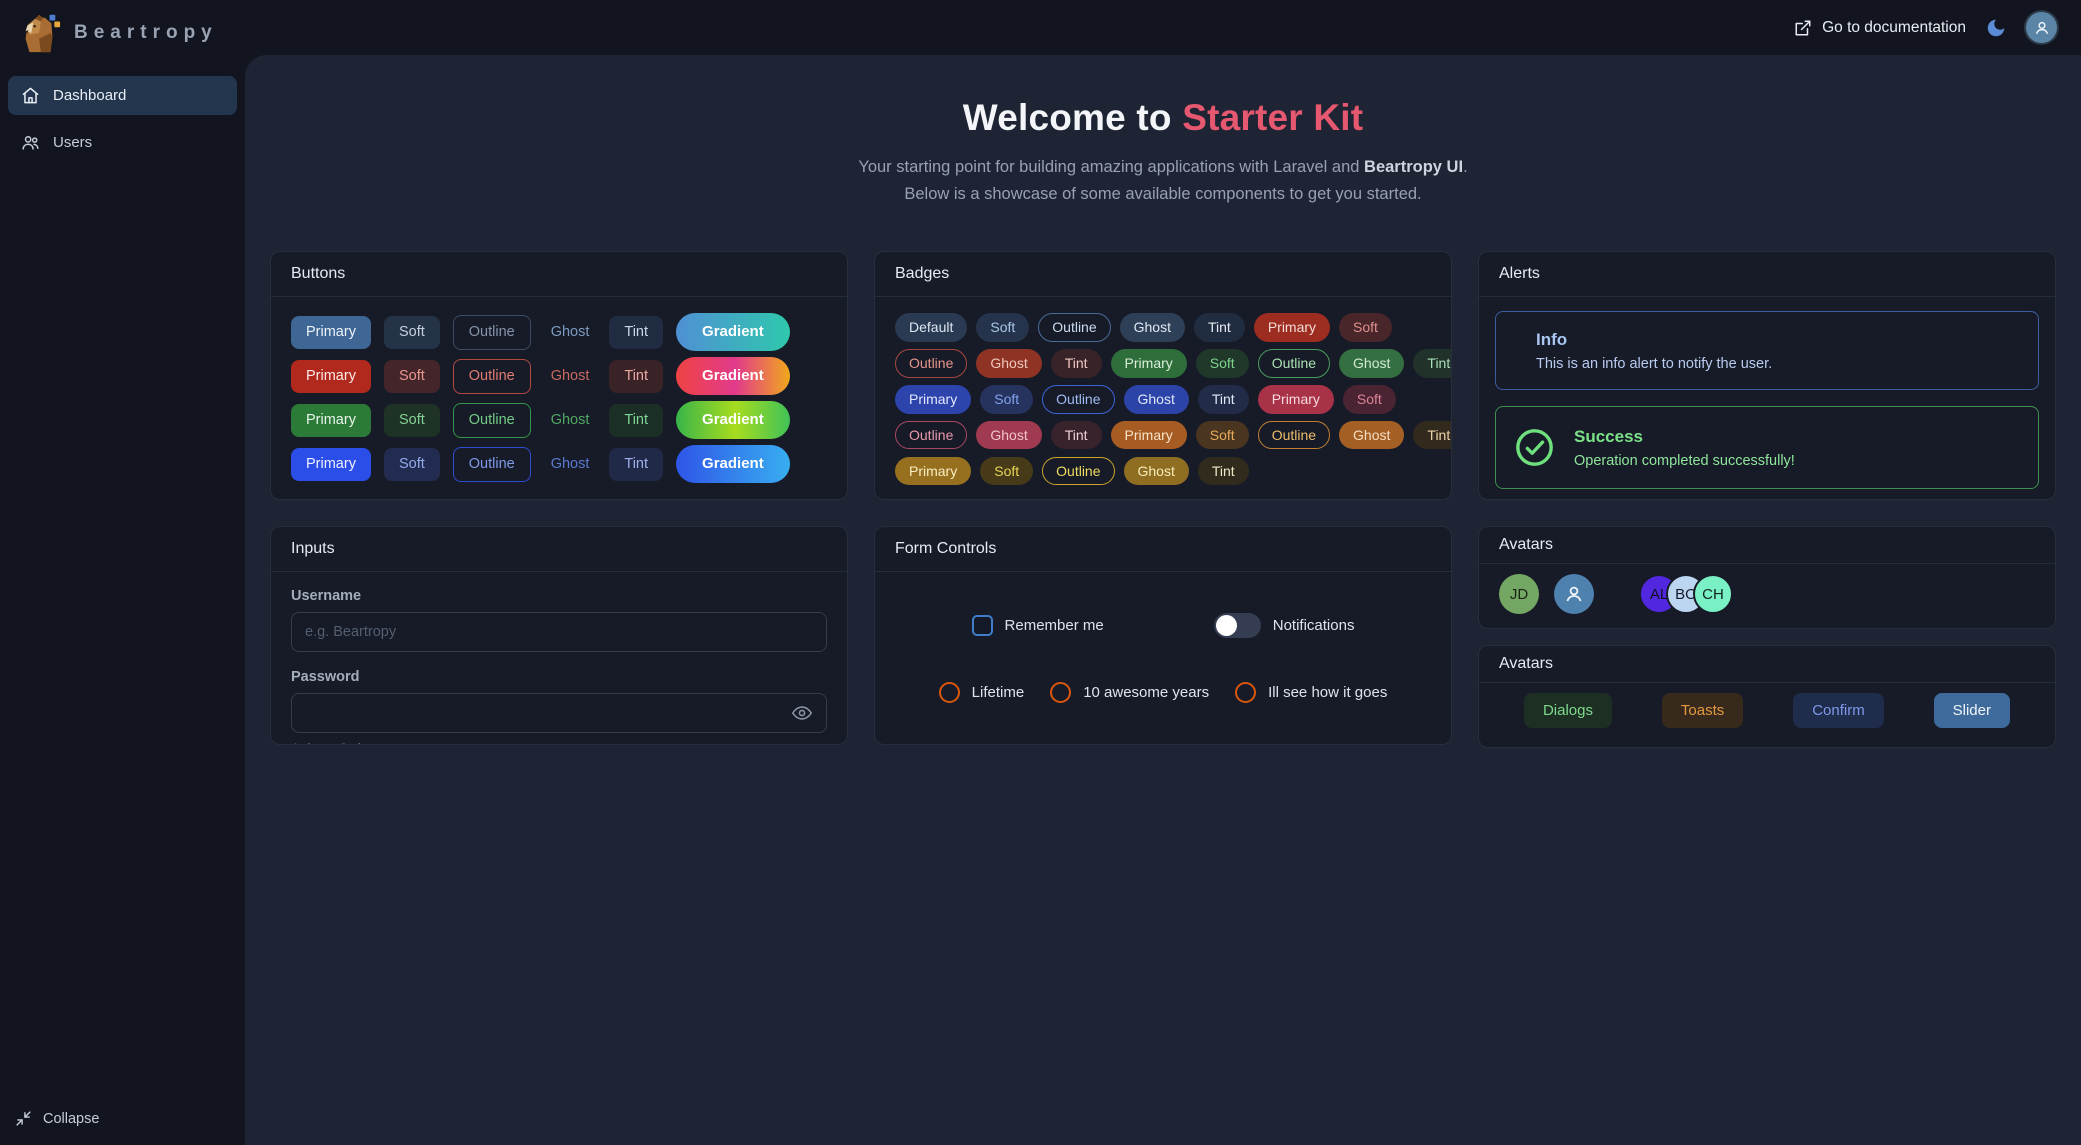  What do you see at coordinates (559, 550) in the screenshot?
I see `card-title: Inputs` at bounding box center [559, 550].